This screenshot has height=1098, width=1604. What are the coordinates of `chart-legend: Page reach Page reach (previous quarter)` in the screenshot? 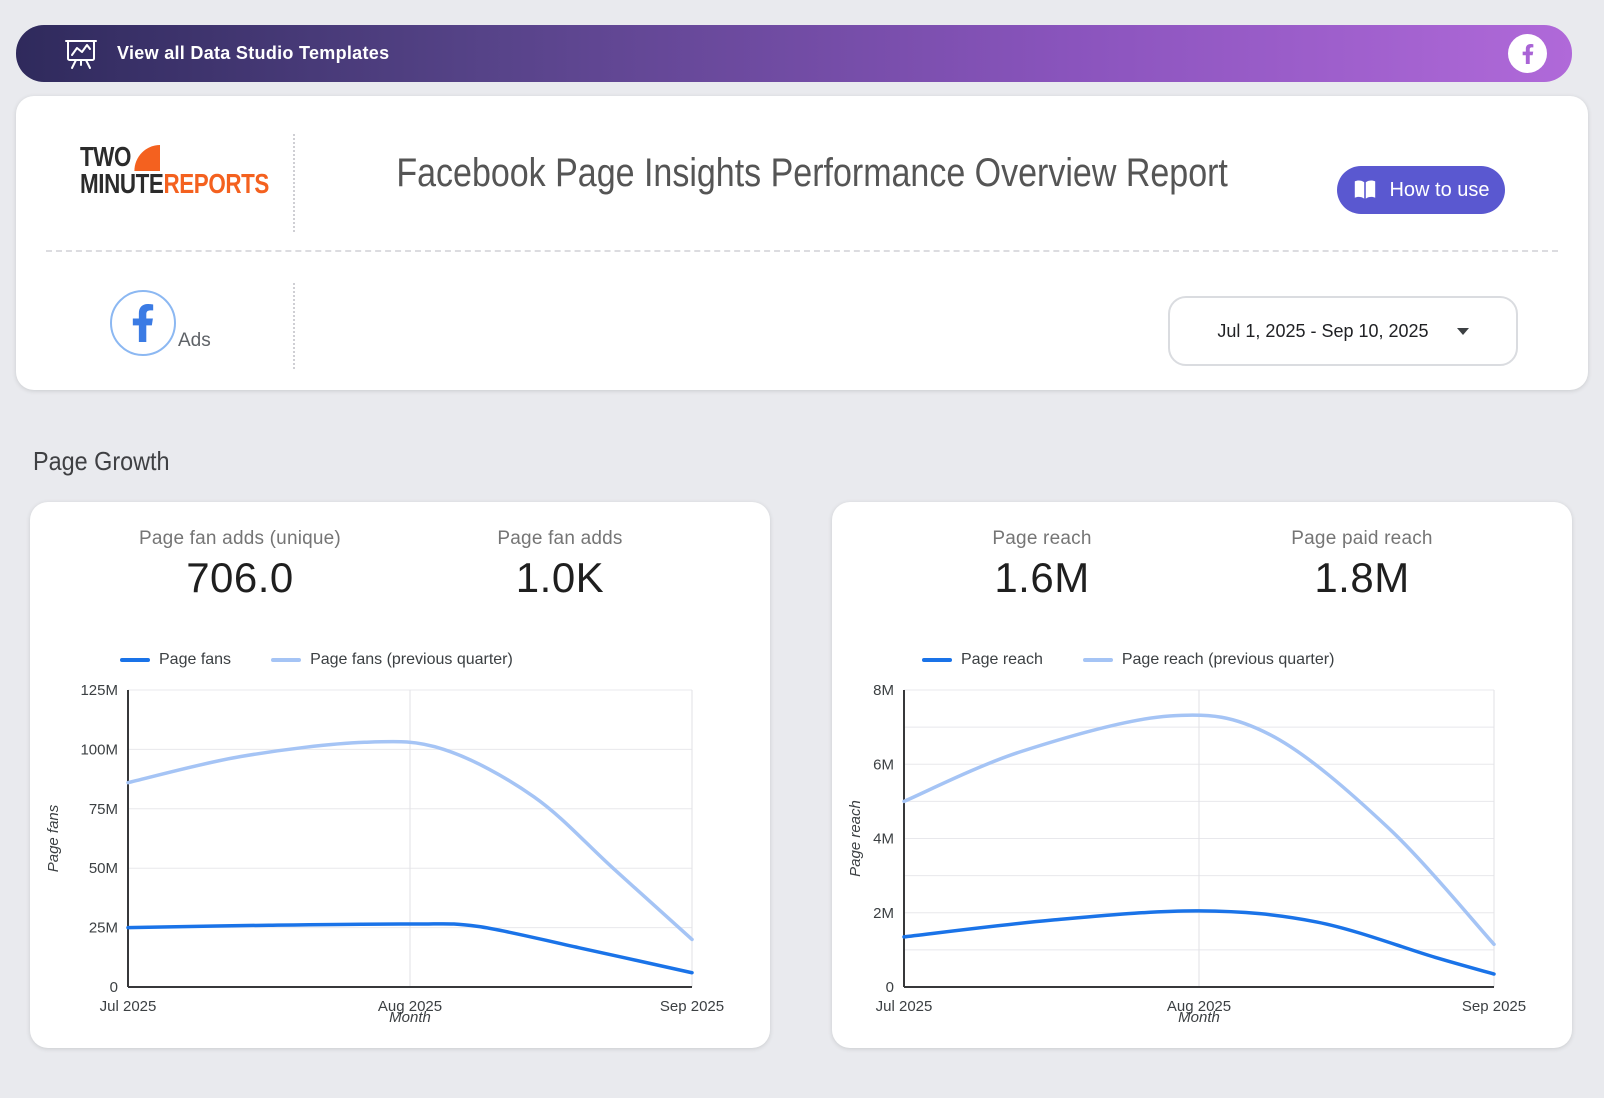 It's located at (1247, 660).